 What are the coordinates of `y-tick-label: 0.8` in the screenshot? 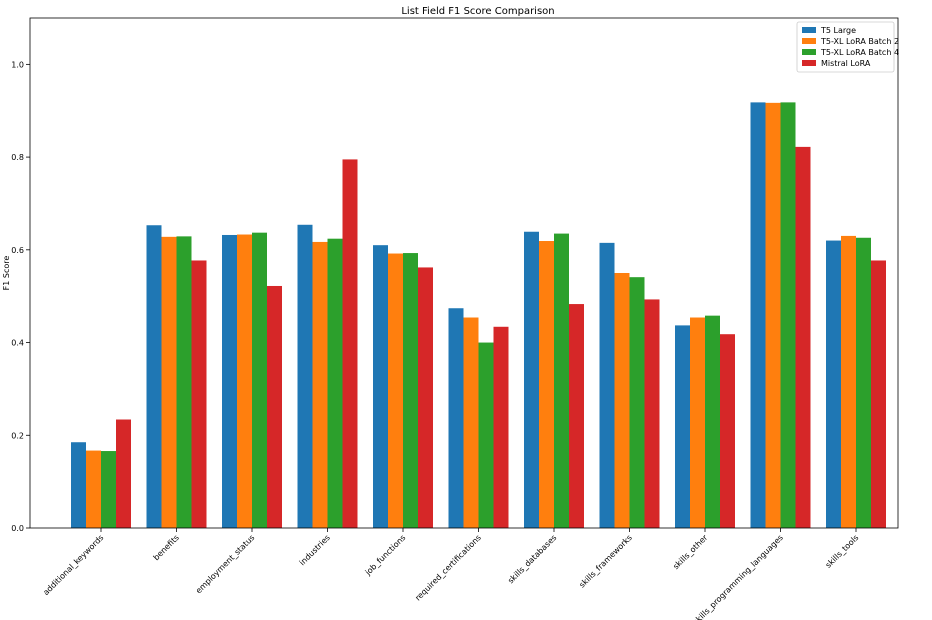 It's located at (17, 157).